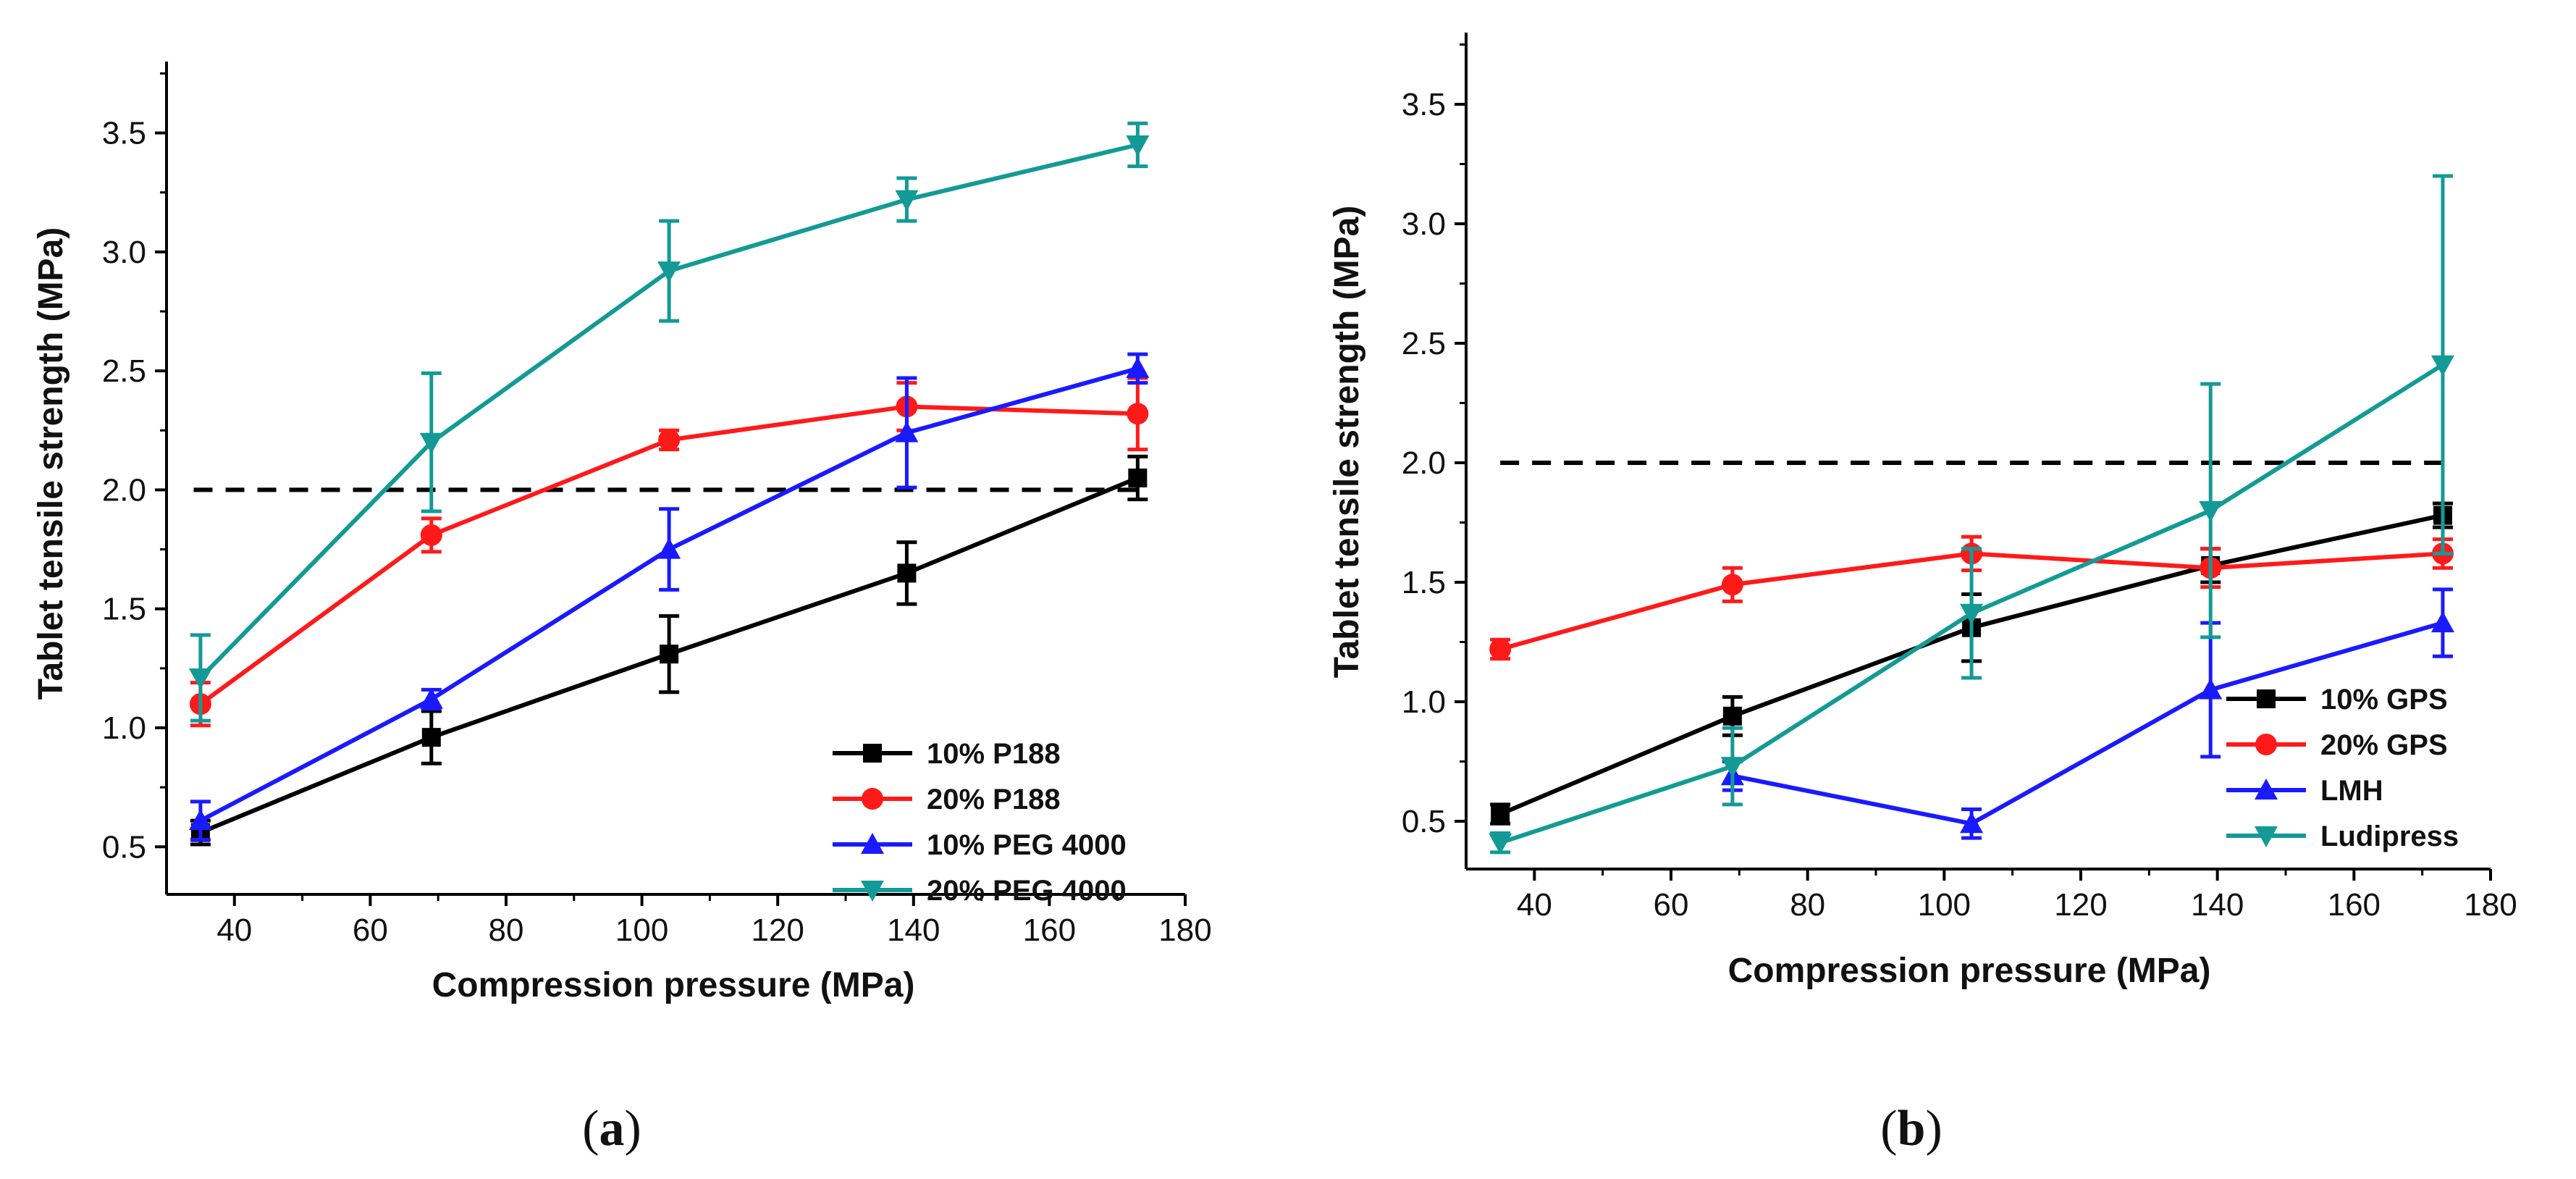 This screenshot has height=1179, width=2576. Describe the element at coordinates (1027, 845) in the screenshot. I see `legend-label: 10% PEG 4000` at that location.